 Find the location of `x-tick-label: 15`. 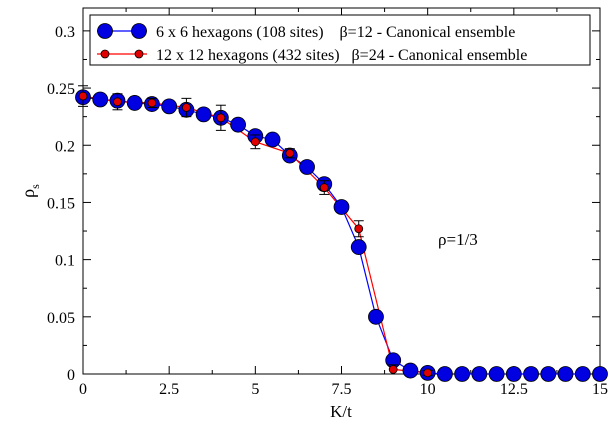

x-tick-label: 15 is located at coordinates (600, 389).